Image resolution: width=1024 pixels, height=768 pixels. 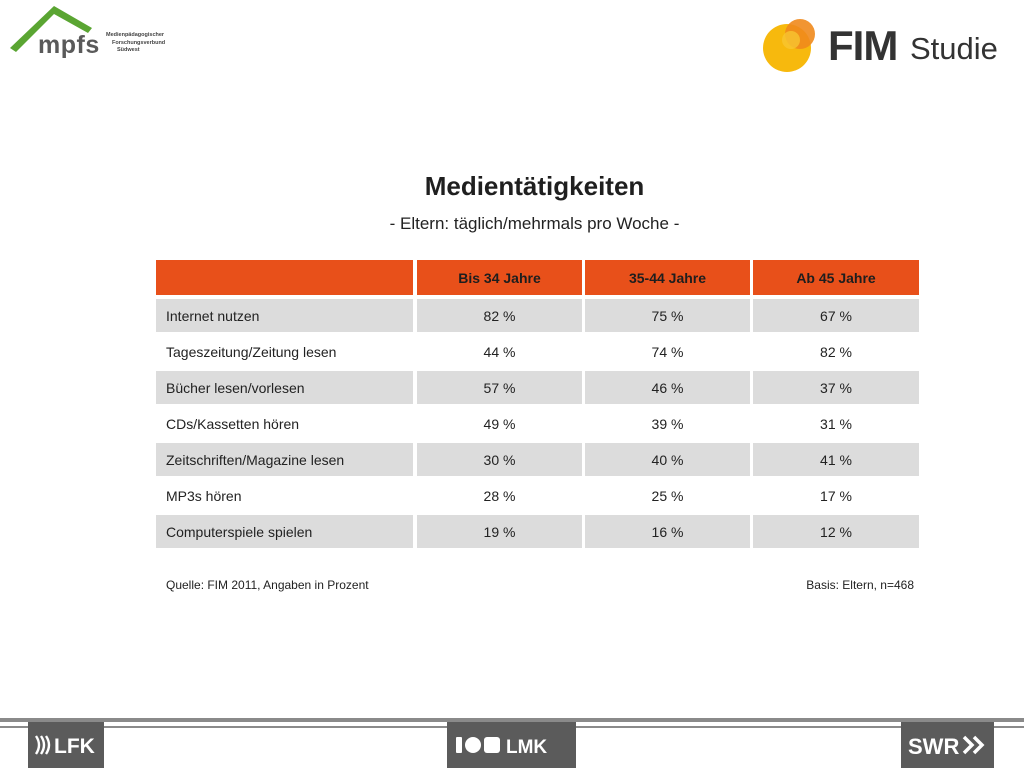 I want to click on table-row: MP3s hören 28 % 25 % 17 %, so click(x=537, y=495).